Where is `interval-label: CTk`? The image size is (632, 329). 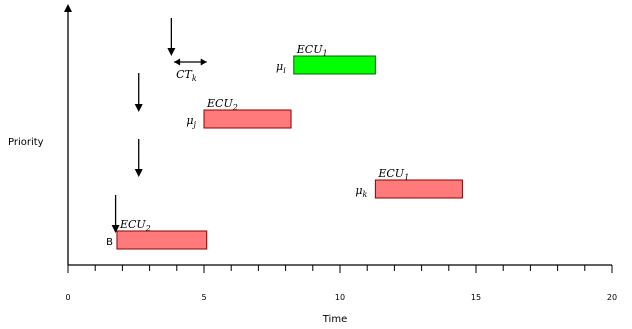
interval-label: CTk is located at coordinates (186, 75).